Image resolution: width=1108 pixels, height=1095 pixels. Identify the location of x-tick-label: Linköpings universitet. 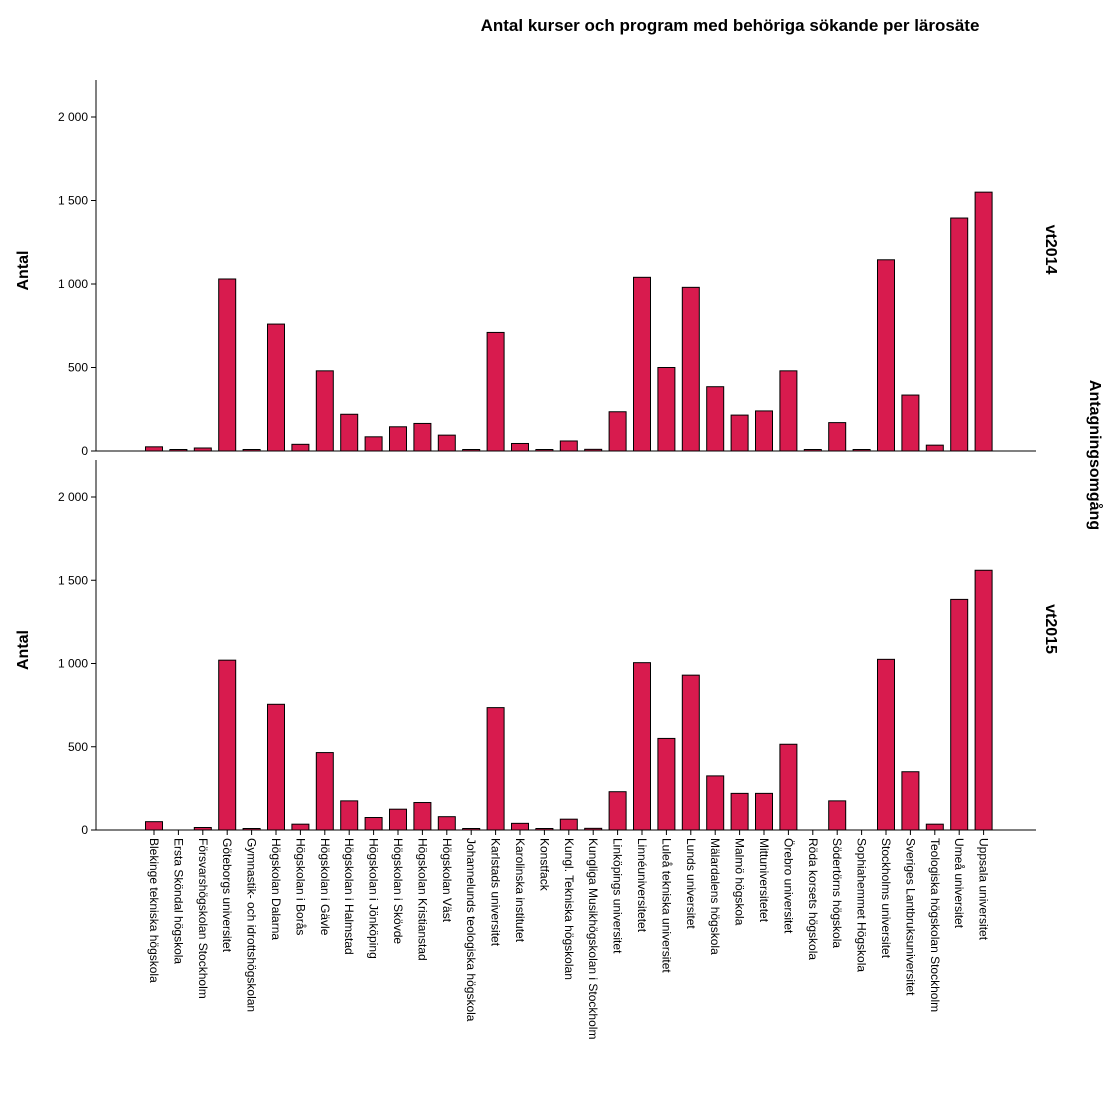
(618, 896).